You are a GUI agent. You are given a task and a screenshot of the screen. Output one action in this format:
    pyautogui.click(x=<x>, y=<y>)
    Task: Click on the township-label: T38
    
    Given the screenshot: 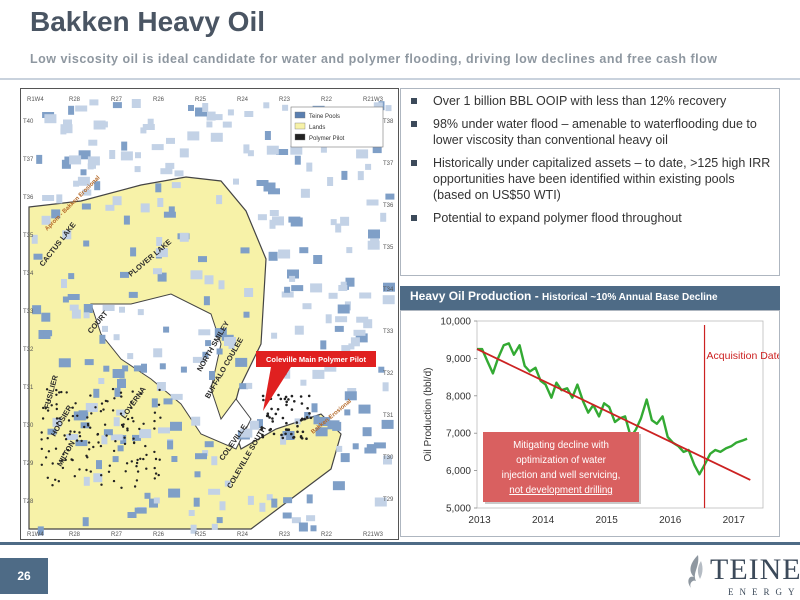 What is the action you would take?
    pyautogui.click(x=388, y=122)
    